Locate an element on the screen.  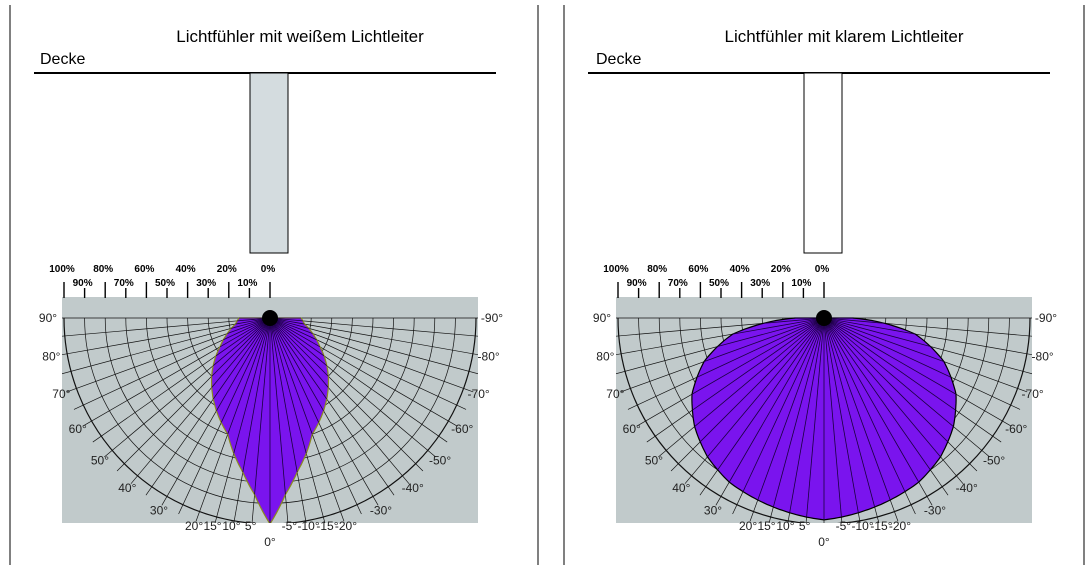
angle-label: -80° is located at coordinates (1043, 357).